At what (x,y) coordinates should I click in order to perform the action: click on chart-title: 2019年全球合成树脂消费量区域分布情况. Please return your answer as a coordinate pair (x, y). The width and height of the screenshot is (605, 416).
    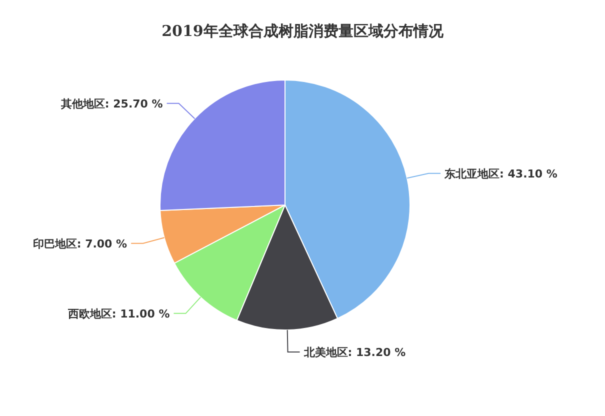
    Looking at the image, I should click on (303, 31).